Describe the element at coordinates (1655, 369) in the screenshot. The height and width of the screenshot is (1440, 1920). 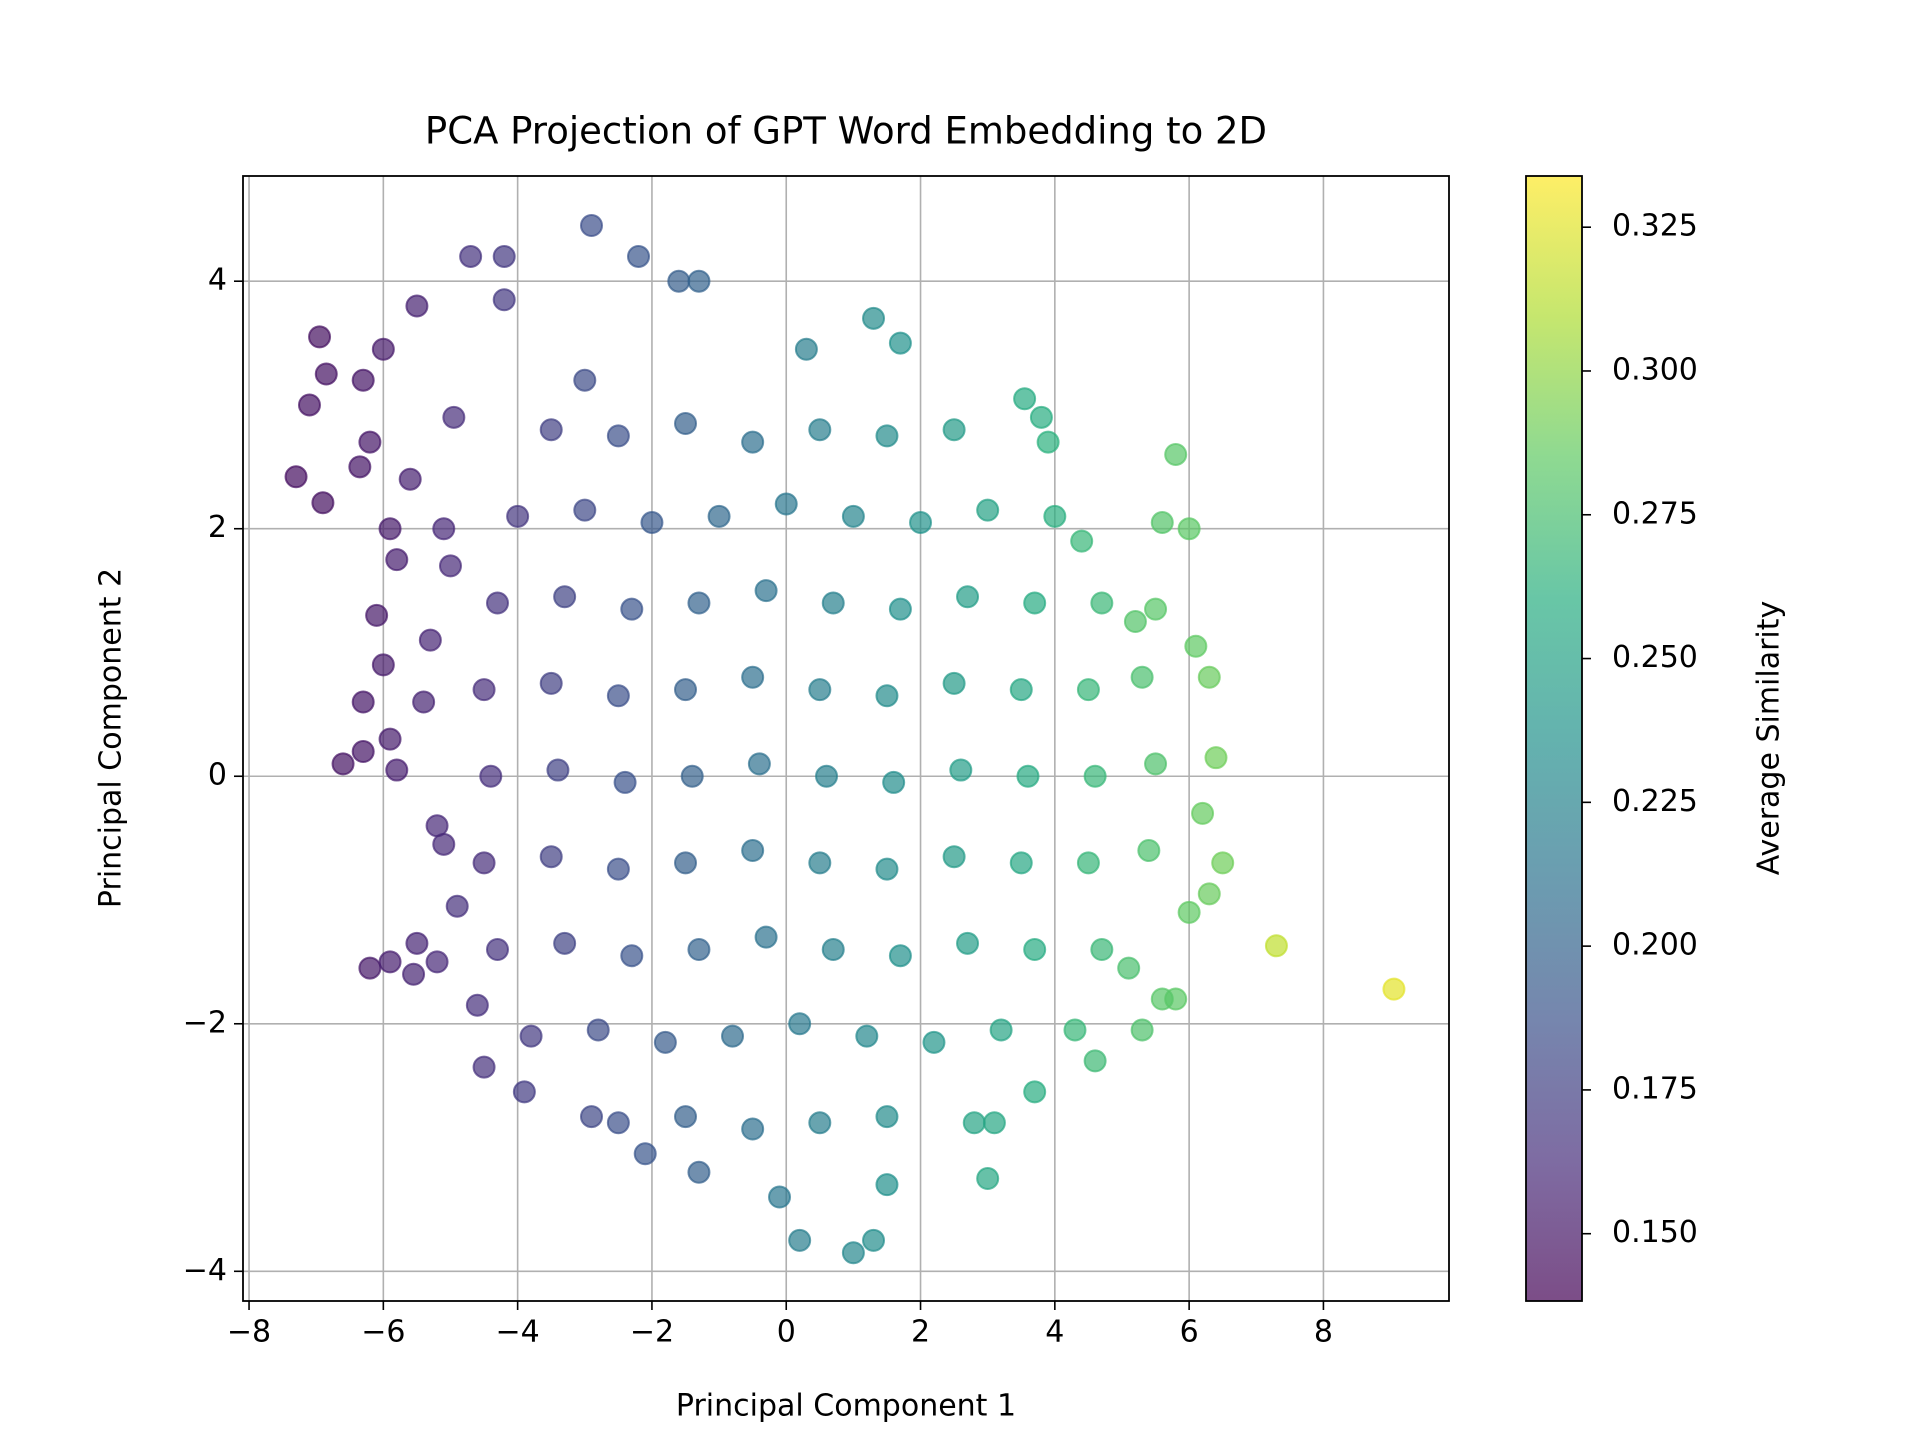
I see `colorbar-tick-label: 0.300` at that location.